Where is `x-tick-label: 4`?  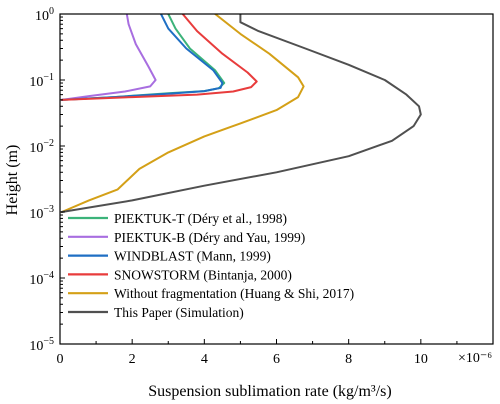
x-tick-label: 4 is located at coordinates (204, 359).